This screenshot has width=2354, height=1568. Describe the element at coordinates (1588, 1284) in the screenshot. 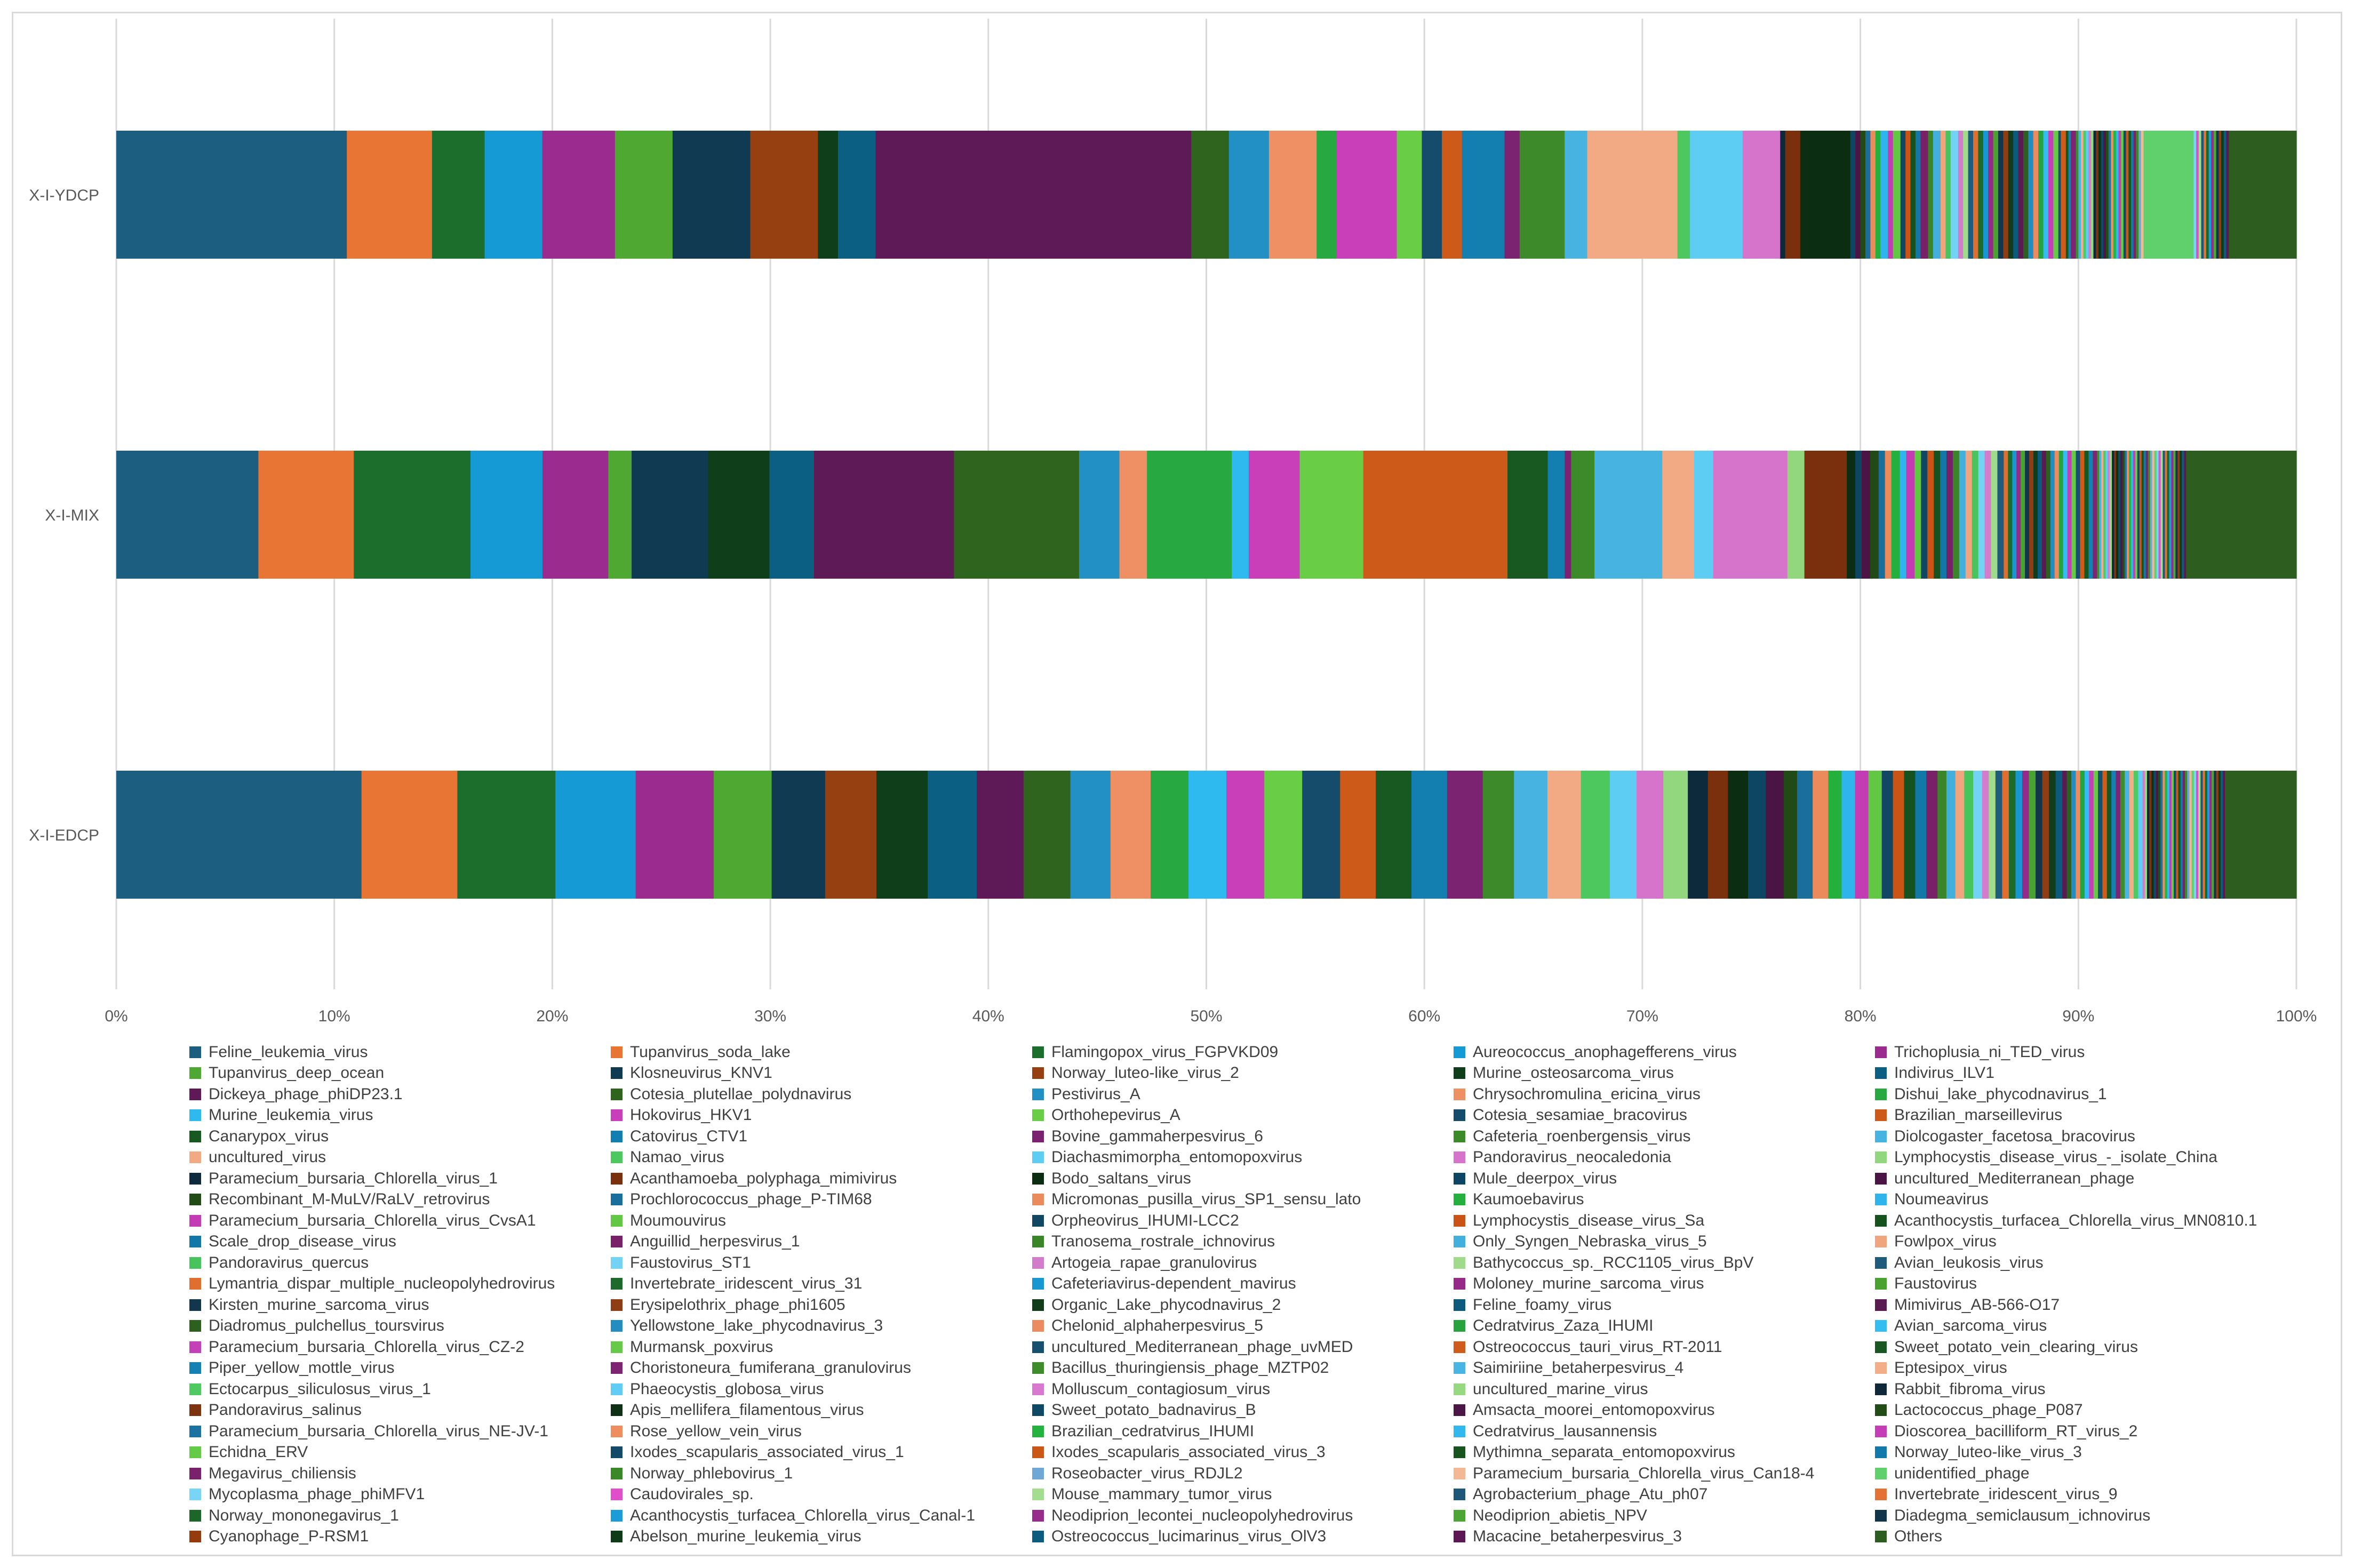

I see `legend-label: Moloney_murine_sarcoma_virus` at that location.